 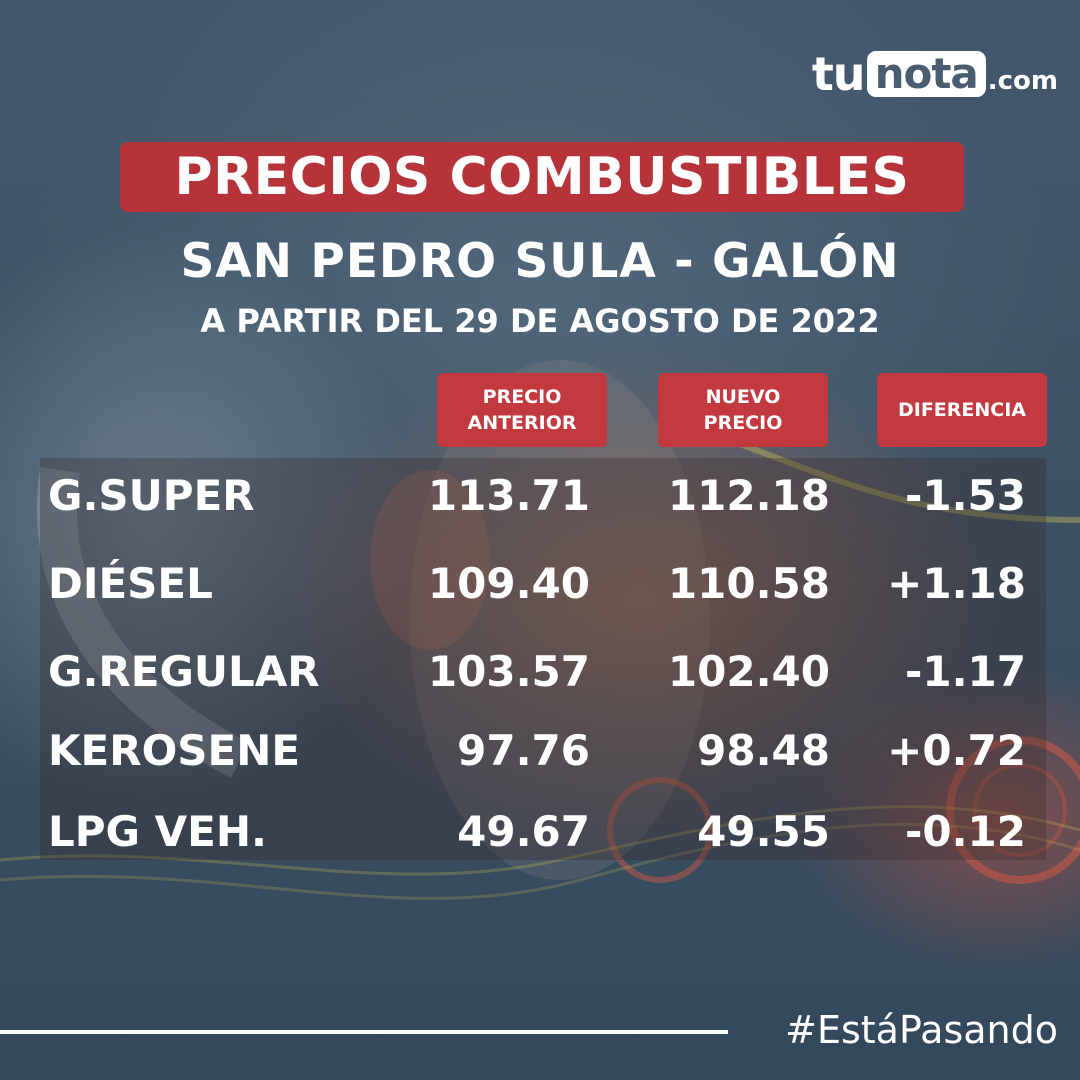 I want to click on price-difference: +0.72, so click(x=956, y=750).